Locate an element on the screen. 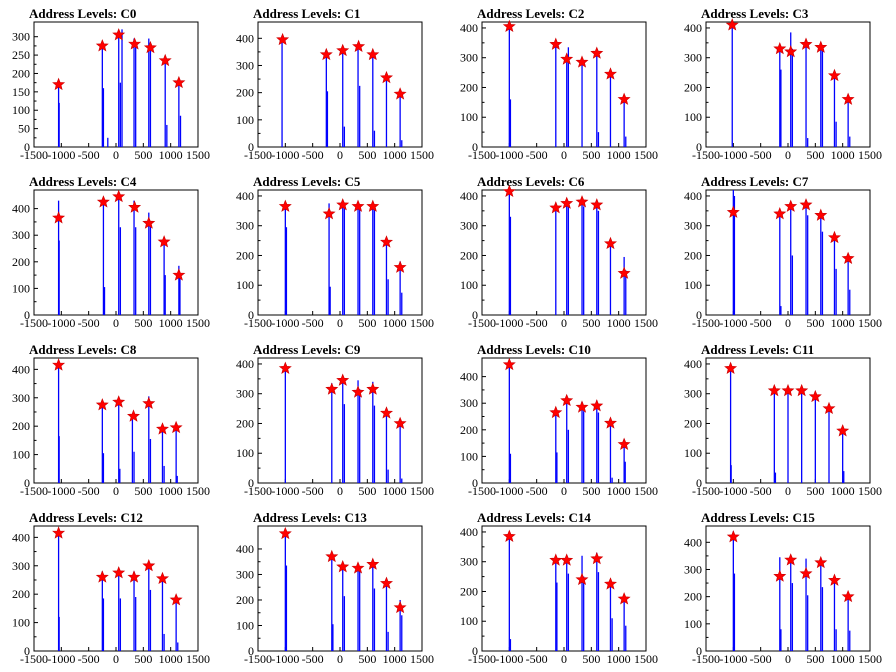  panel-title: Address Levels: C0 is located at coordinates (82, 13).